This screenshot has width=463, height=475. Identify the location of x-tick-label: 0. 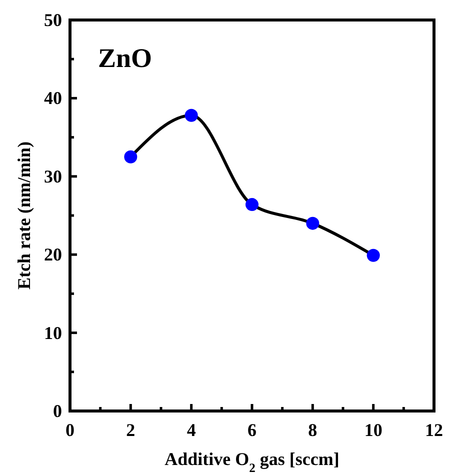
(70, 430).